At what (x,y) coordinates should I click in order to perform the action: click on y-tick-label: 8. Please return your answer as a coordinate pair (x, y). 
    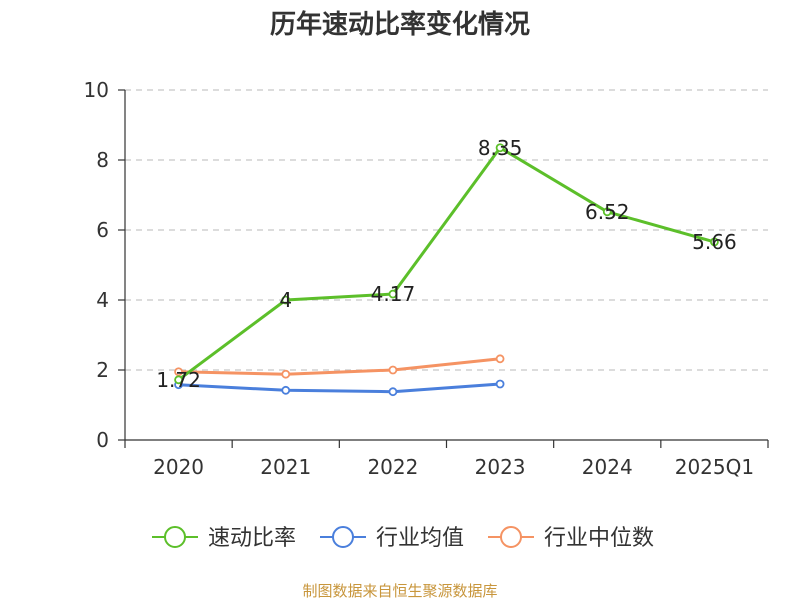
    Looking at the image, I should click on (102, 160).